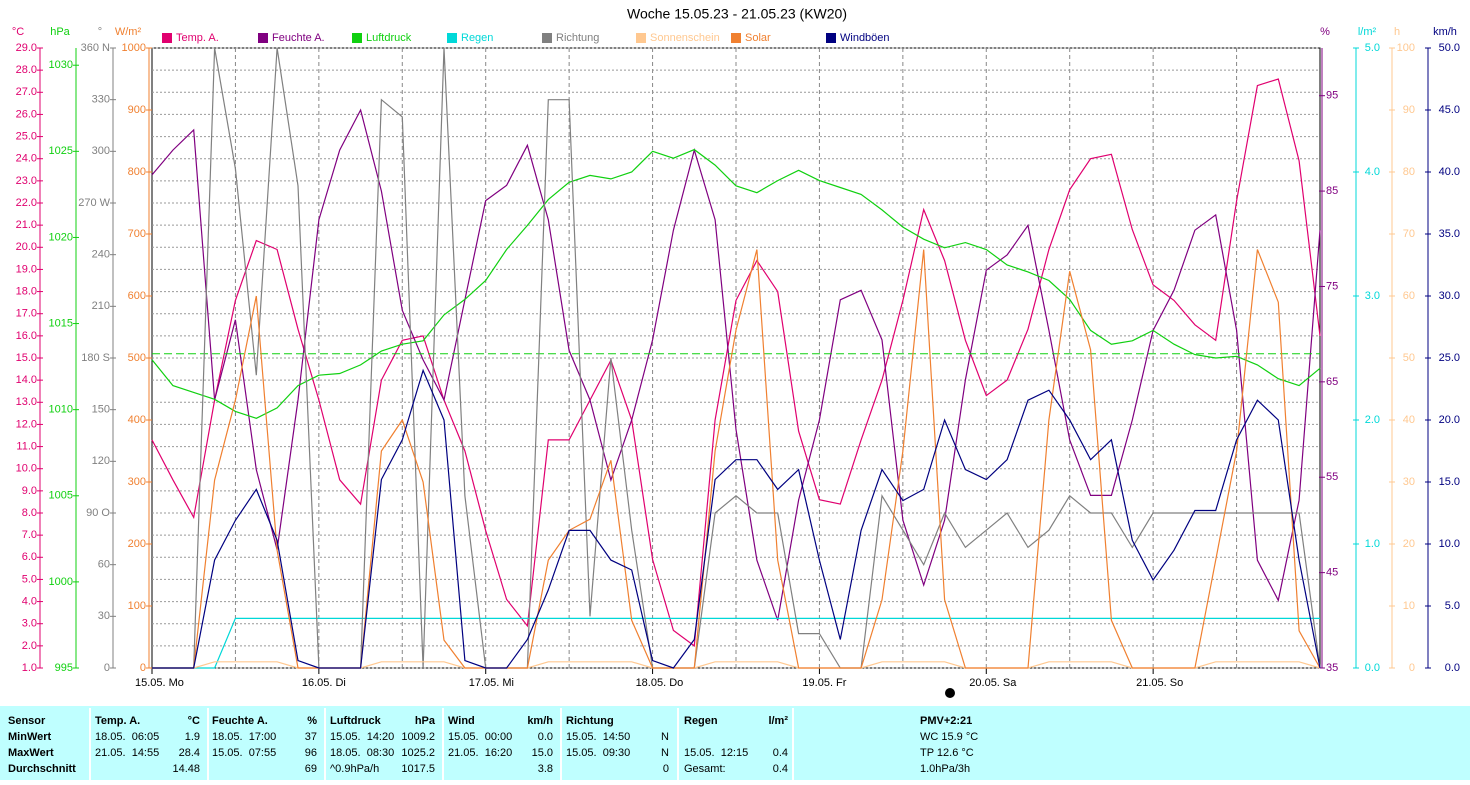 The height and width of the screenshot is (785, 1470). I want to click on group-unit: hPa, so click(425, 721).